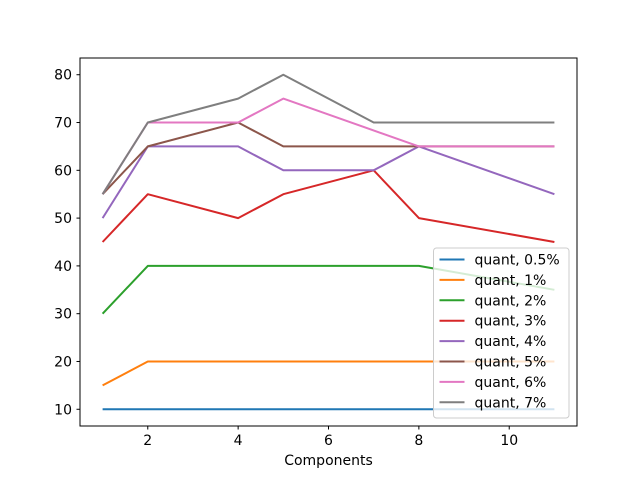 Image resolution: width=640 pixels, height=480 pixels. I want to click on x-axis-label: Components, so click(328, 461).